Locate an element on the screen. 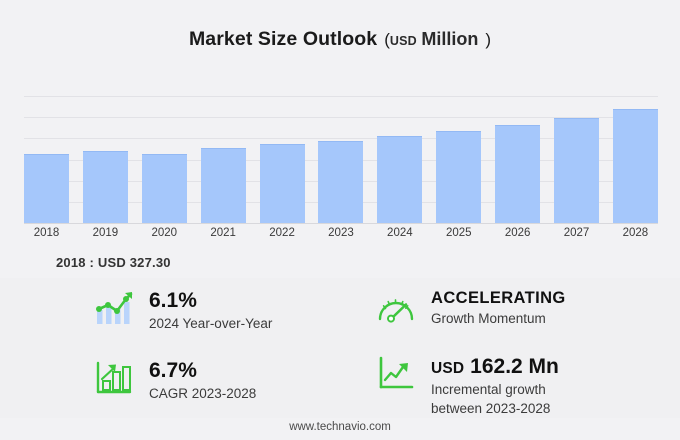 The width and height of the screenshot is (680, 440). page-title-unit: Million is located at coordinates (450, 39).